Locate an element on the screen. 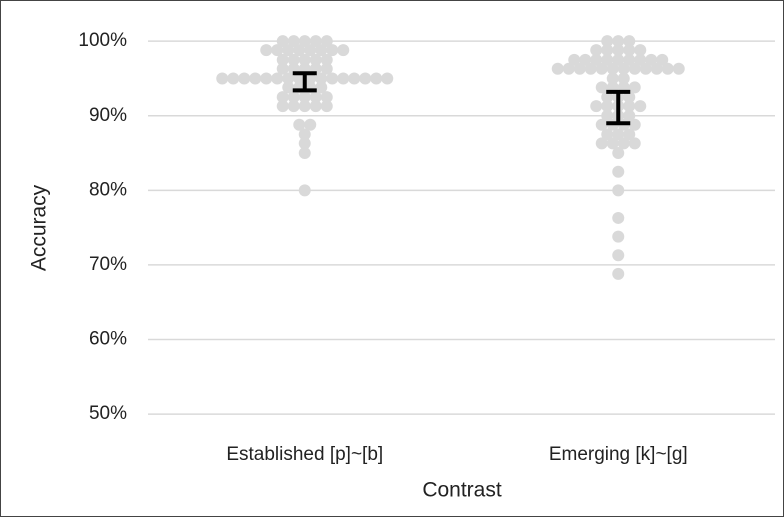  x-axis-title: Contrast is located at coordinates (462, 490).